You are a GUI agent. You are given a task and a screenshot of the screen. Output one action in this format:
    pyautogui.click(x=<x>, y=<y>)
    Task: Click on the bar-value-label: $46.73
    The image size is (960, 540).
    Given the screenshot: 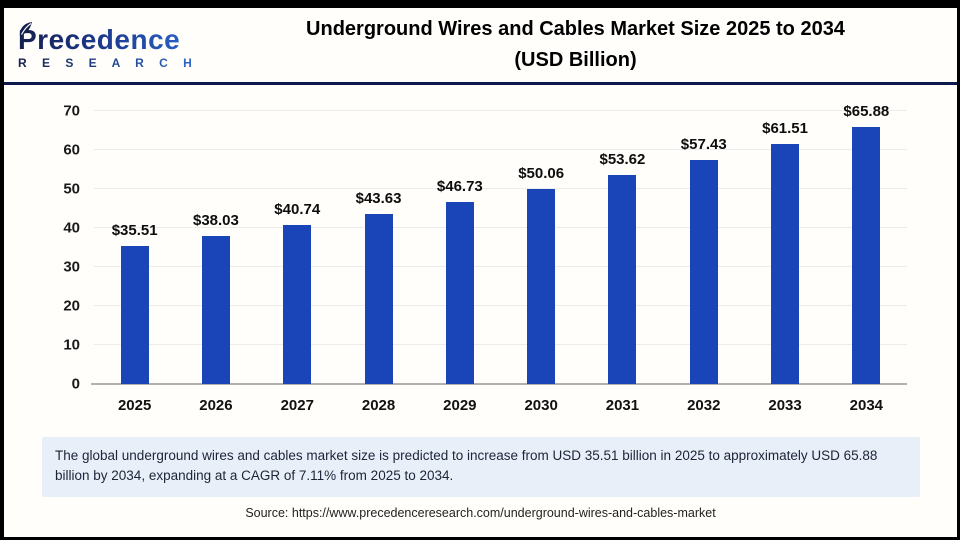 What is the action you would take?
    pyautogui.click(x=459, y=186)
    